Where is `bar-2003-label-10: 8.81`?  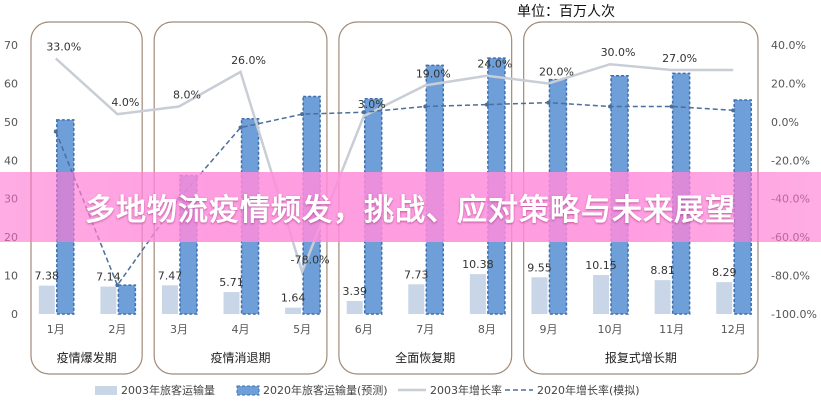
bar-2003-label-10: 8.81 is located at coordinates (662, 270).